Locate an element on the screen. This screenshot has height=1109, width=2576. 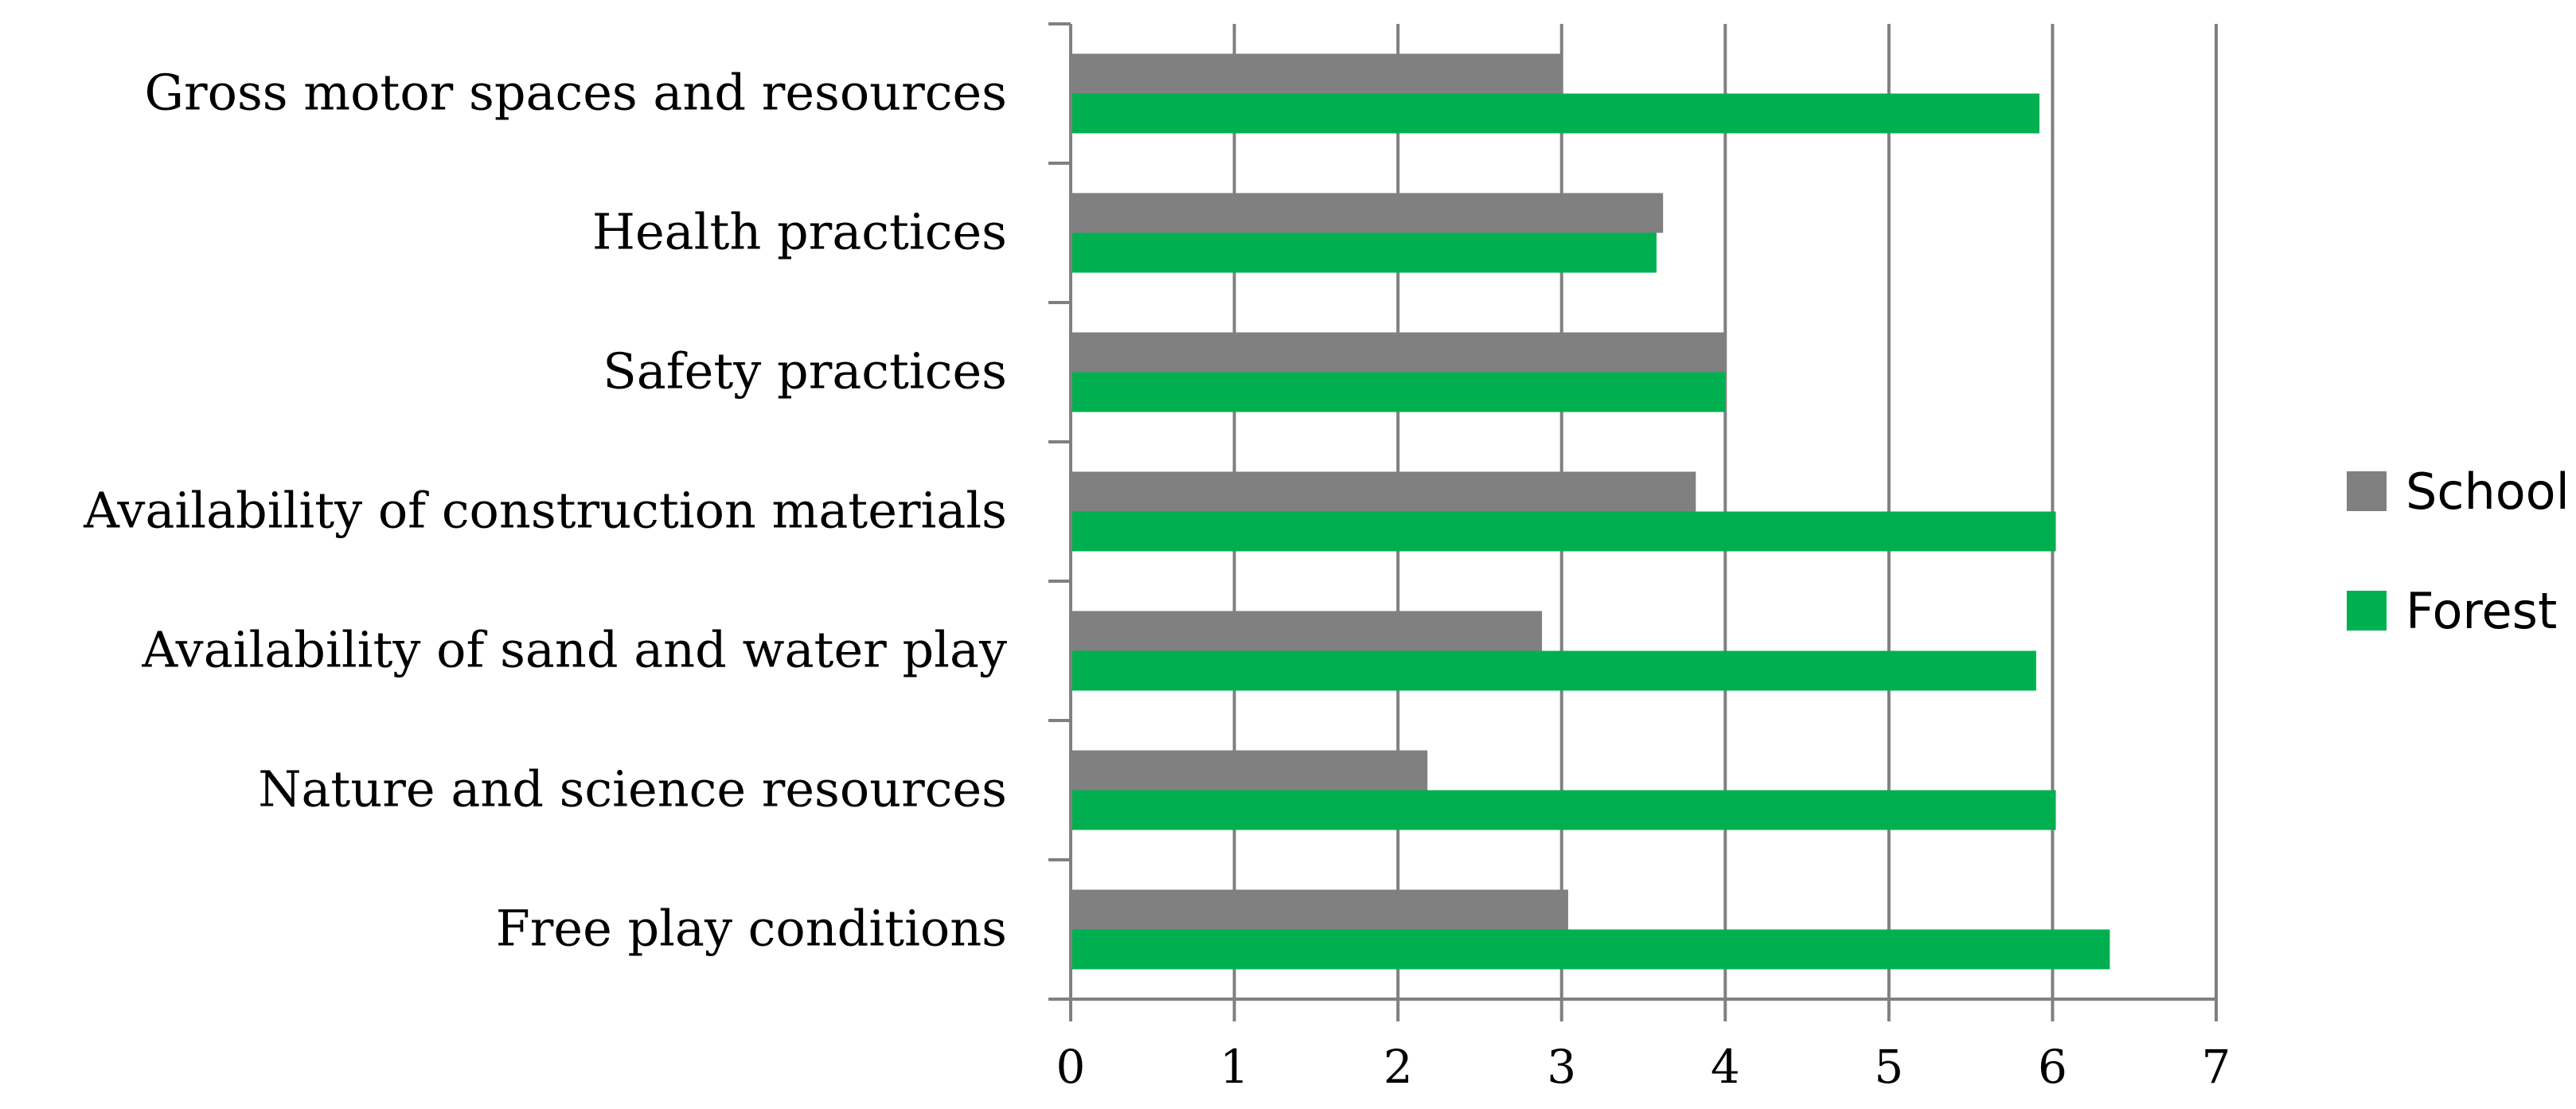
x-tick-label: 1 is located at coordinates (1234, 1067).